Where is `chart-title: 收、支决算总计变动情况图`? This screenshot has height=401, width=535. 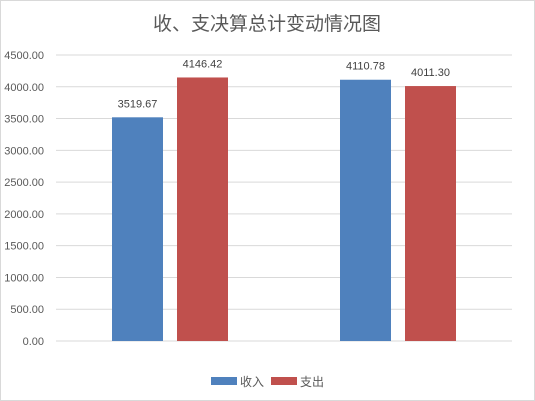 chart-title: 收、支决算总计变动情况图 is located at coordinates (267, 24).